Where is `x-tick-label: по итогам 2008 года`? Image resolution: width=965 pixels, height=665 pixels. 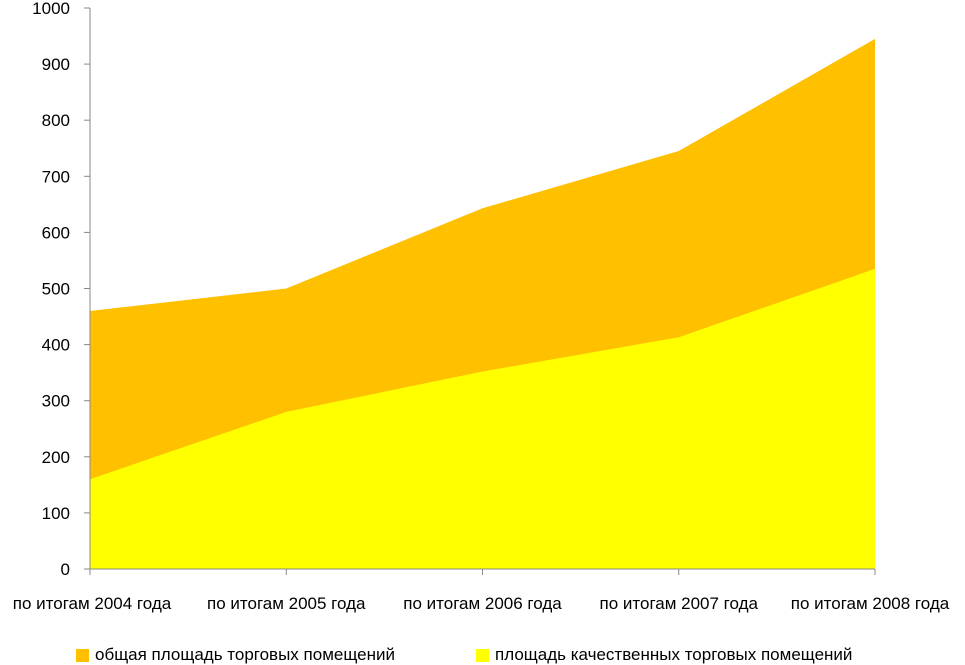 x-tick-label: по итогам 2008 года is located at coordinates (870, 603).